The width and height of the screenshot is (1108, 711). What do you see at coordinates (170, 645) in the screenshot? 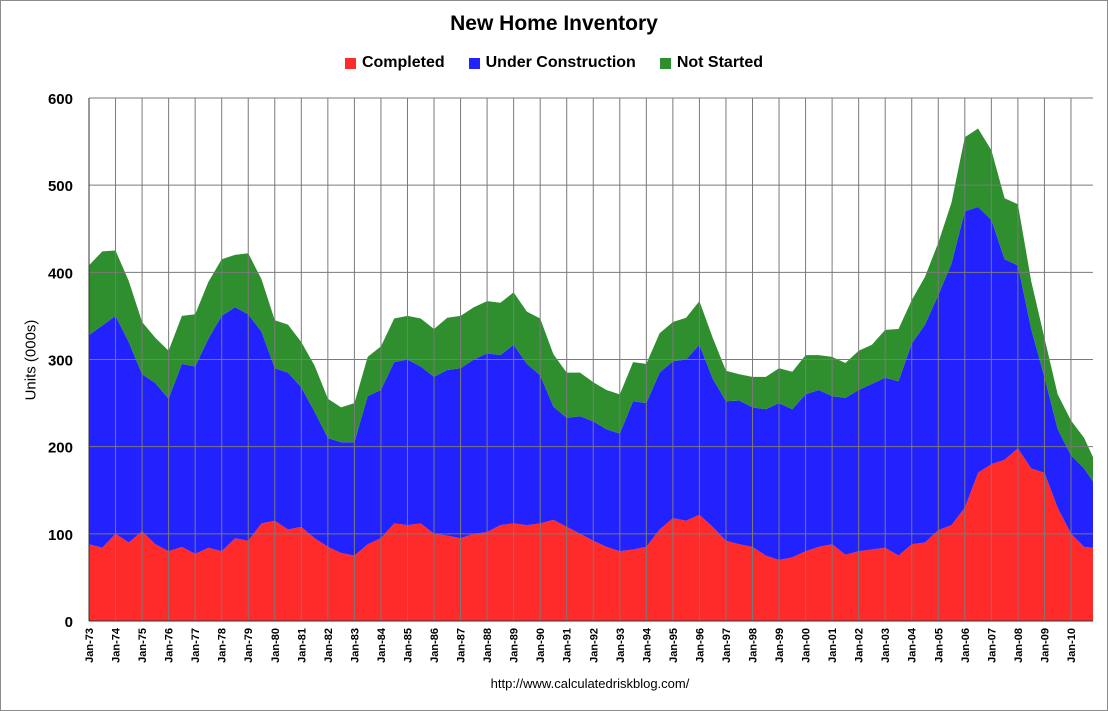
I see `x-tick-label: Jan-76` at bounding box center [170, 645].